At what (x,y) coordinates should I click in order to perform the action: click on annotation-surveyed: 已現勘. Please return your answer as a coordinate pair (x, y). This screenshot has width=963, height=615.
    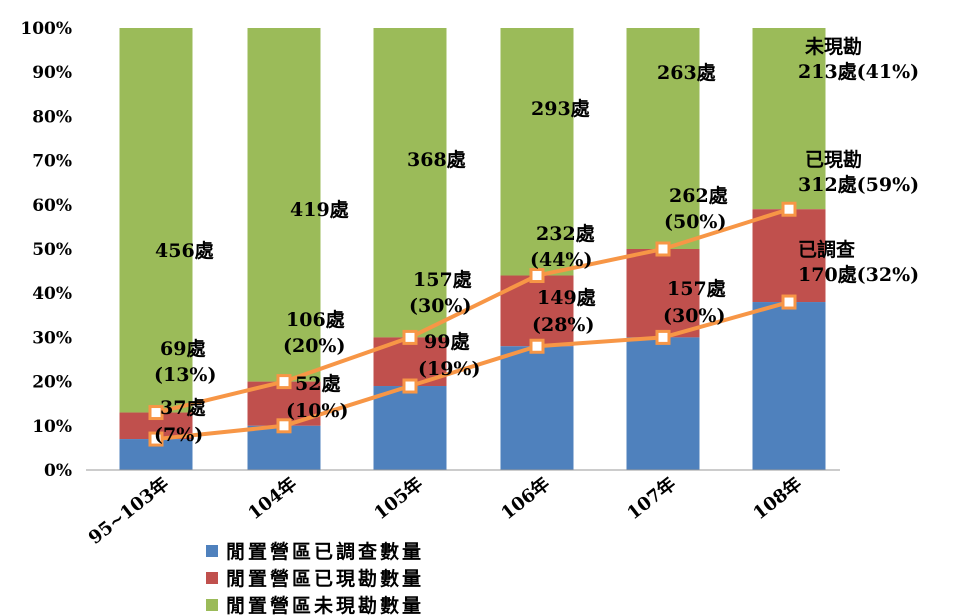
    Looking at the image, I should click on (833, 159).